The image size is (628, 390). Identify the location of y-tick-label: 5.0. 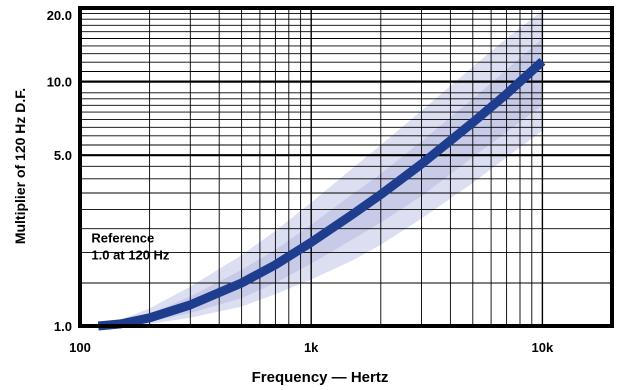
(63, 155).